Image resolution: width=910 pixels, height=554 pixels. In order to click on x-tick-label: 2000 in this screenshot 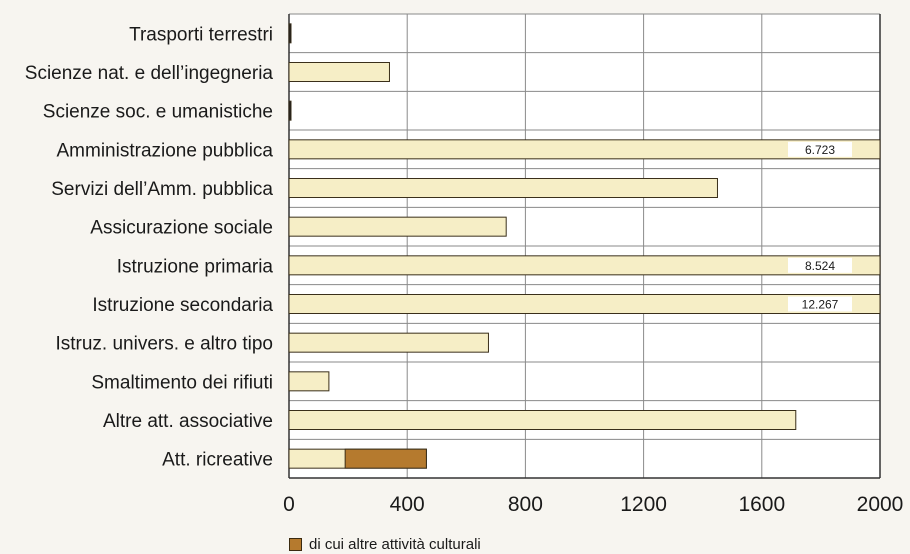, I will do `click(880, 504)`.